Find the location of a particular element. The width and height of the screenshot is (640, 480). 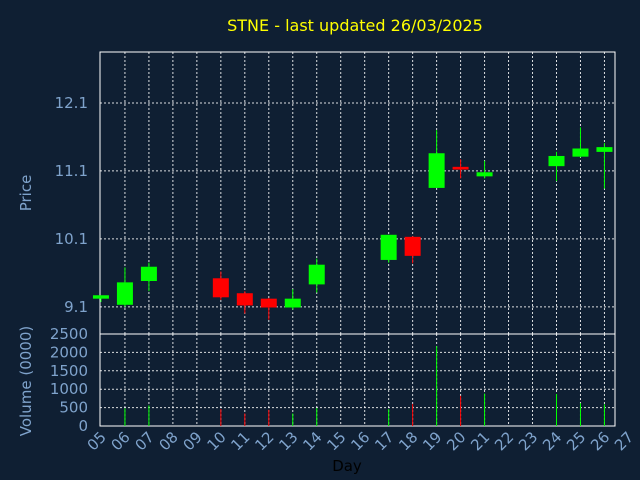

x-tick-label: 24 is located at coordinates (552, 441).